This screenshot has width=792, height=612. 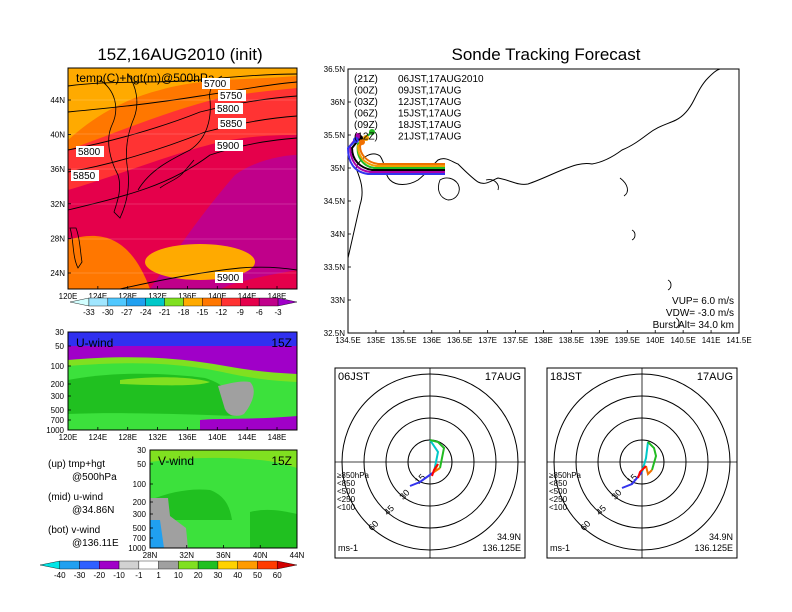 I want to click on colorbar-label: 10, so click(x=178, y=575).